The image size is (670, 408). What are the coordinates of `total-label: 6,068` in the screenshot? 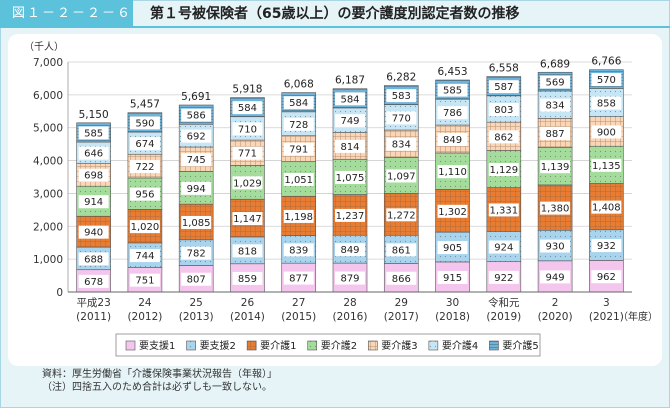 It's located at (299, 85).